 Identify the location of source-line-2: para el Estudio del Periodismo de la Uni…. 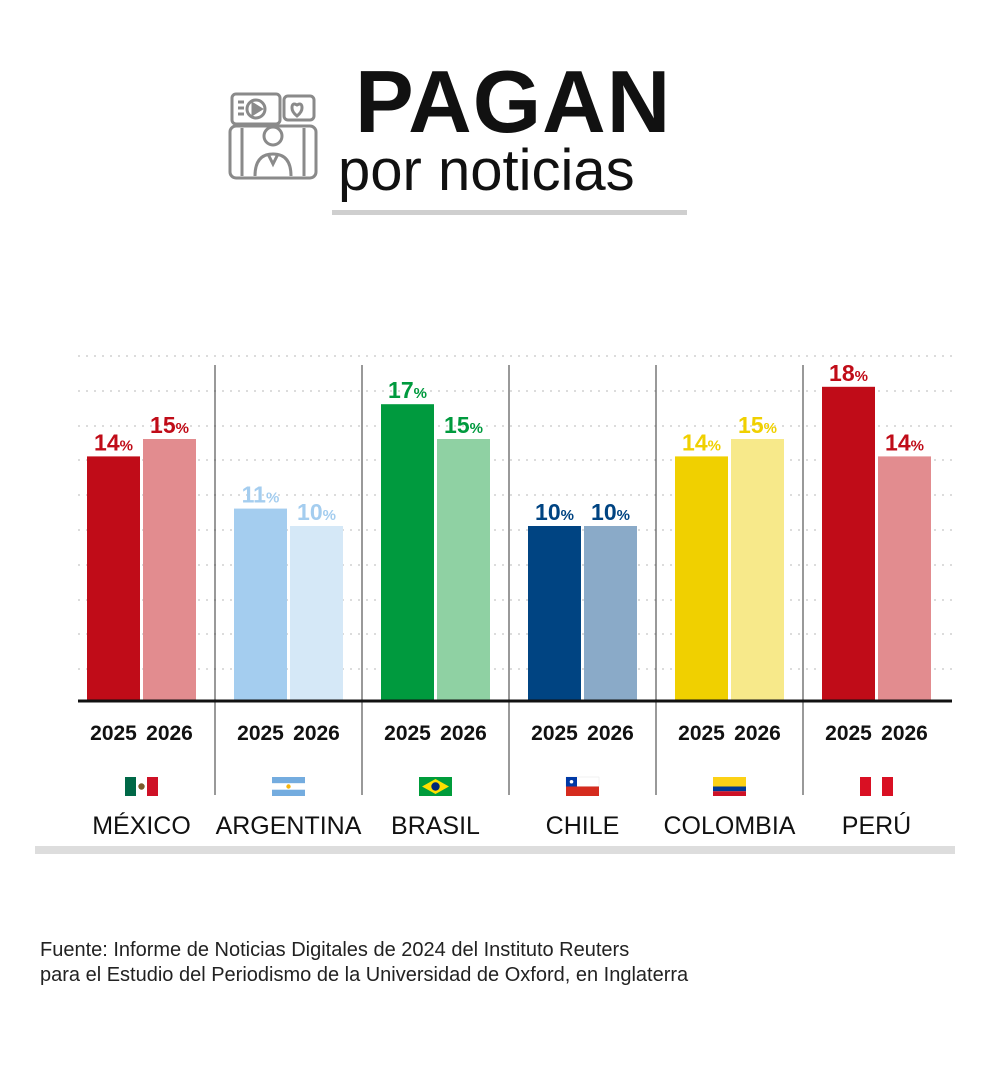
(364, 975).